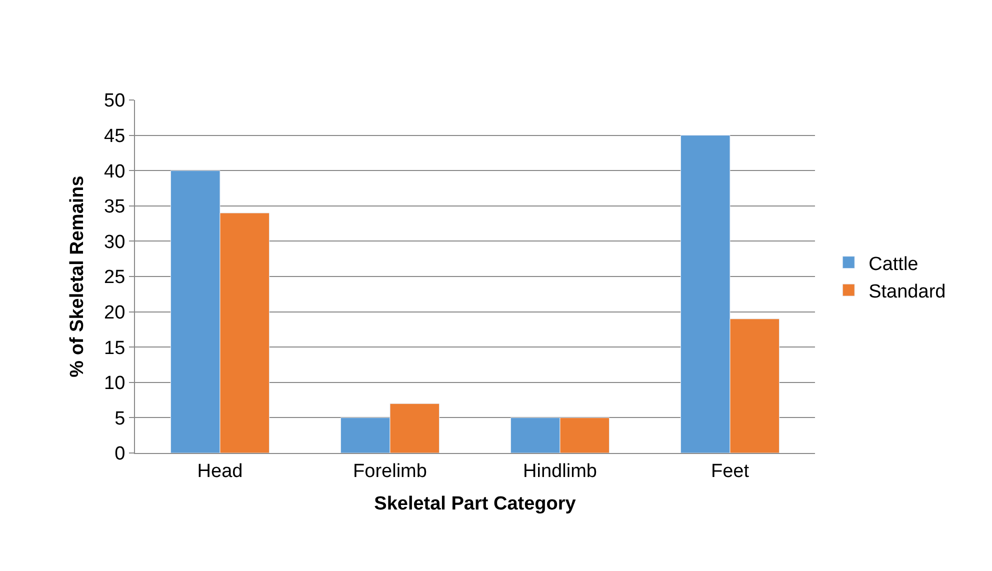 The height and width of the screenshot is (571, 992). Describe the element at coordinates (115, 242) in the screenshot. I see `y-tick-label: 30` at that location.